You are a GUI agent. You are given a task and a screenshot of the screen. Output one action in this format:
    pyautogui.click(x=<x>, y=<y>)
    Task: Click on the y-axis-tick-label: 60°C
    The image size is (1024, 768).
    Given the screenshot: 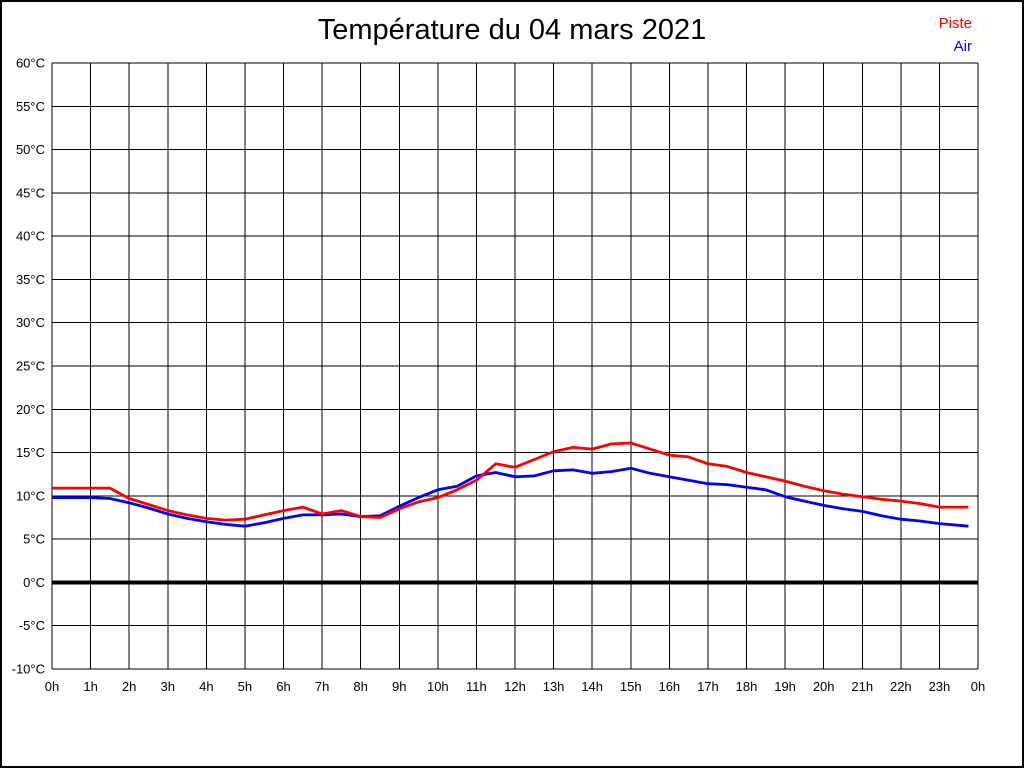 What is the action you would take?
    pyautogui.click(x=30, y=63)
    